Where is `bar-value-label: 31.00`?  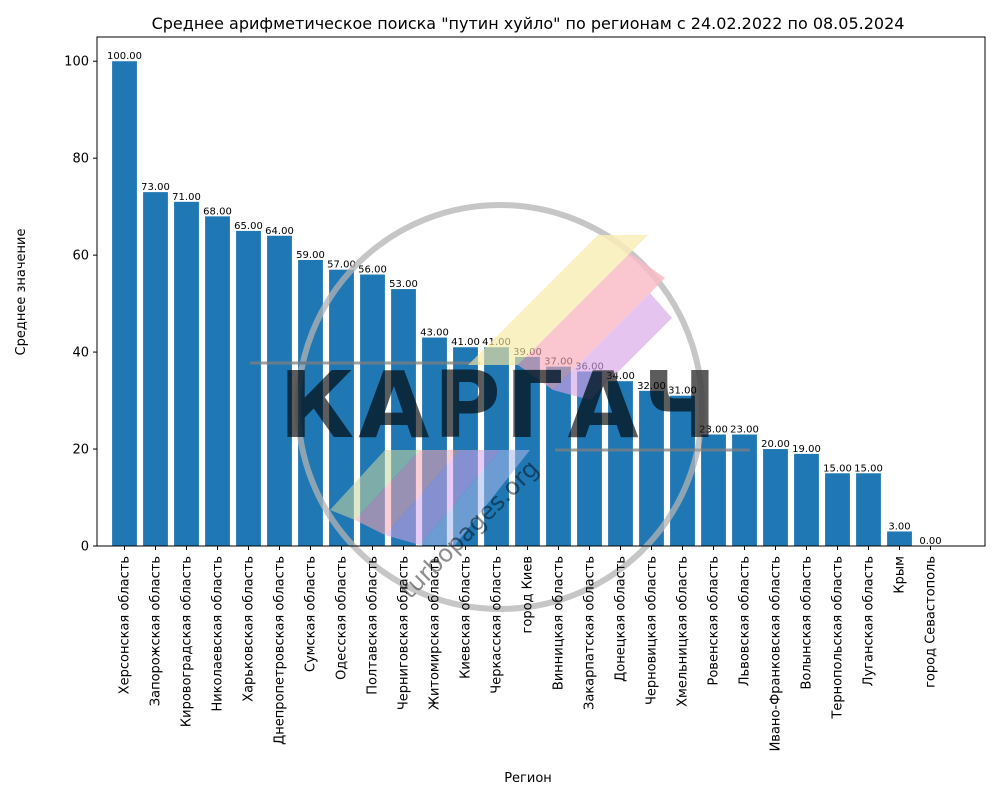 bar-value-label: 31.00 is located at coordinates (682, 391).